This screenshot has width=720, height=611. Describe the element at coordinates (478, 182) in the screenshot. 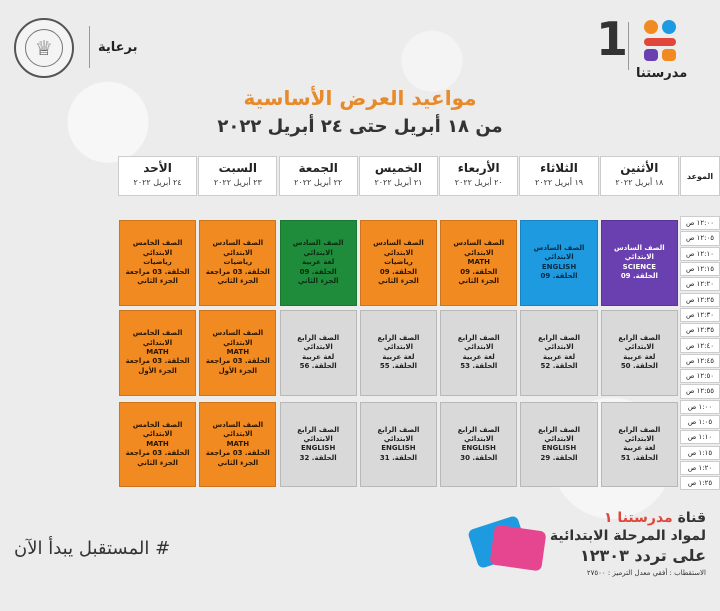

I see `day-date: ٢٠ أبريل ٢٠٢٢` at that location.